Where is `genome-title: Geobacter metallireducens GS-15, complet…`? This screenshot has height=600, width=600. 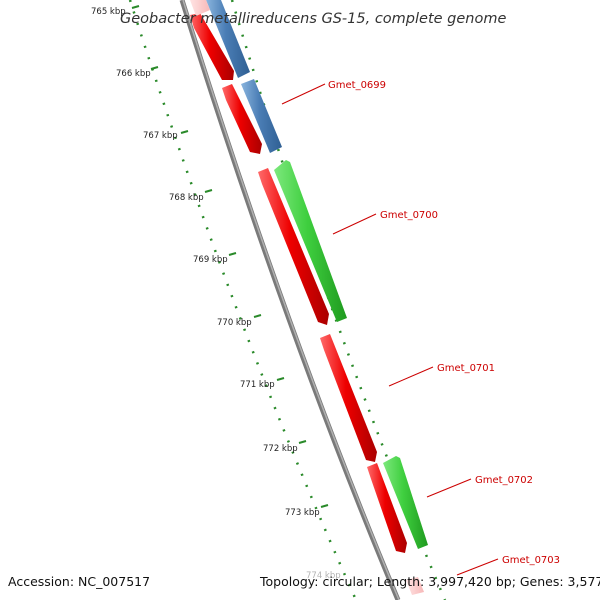 genome-title: Geobacter metallireducens GS-15, complet… is located at coordinates (313, 19).